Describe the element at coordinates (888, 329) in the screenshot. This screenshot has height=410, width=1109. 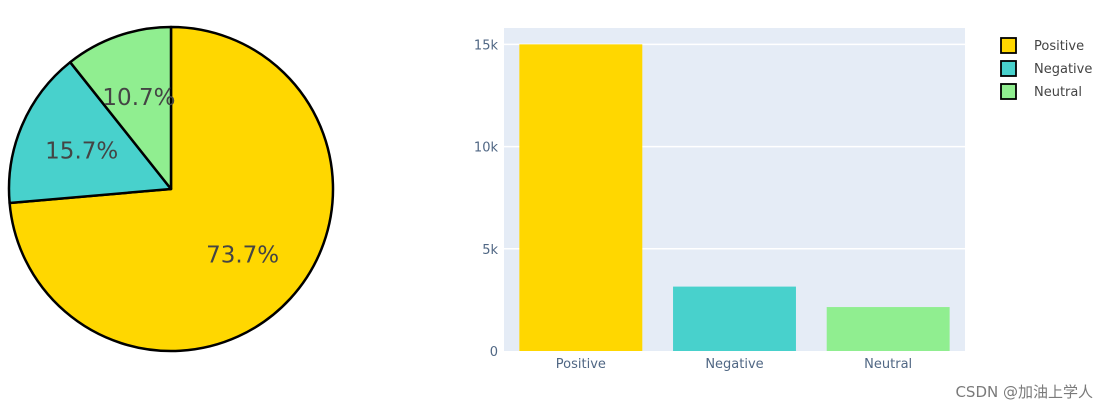
I see `bar-neutral` at that location.